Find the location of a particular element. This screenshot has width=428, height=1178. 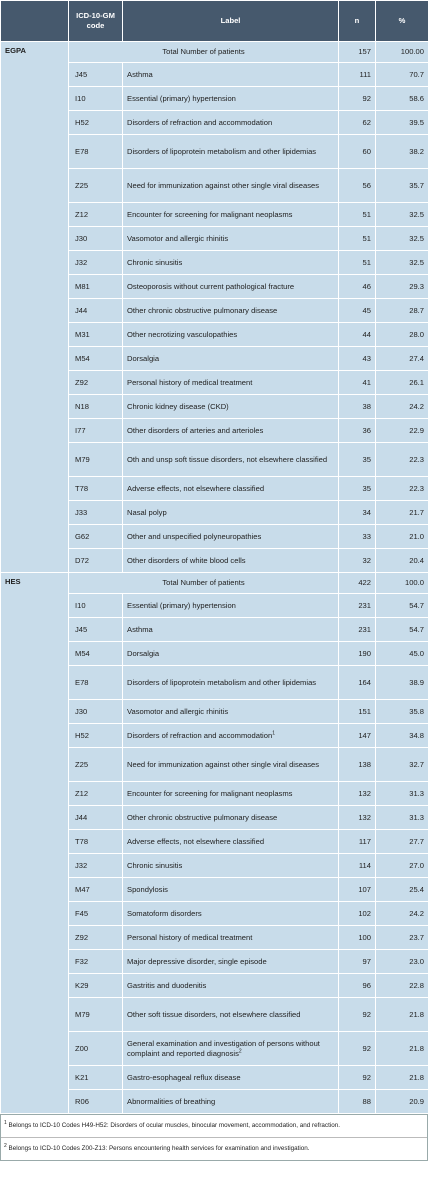

pct-cell: 39.5 is located at coordinates (401, 122).